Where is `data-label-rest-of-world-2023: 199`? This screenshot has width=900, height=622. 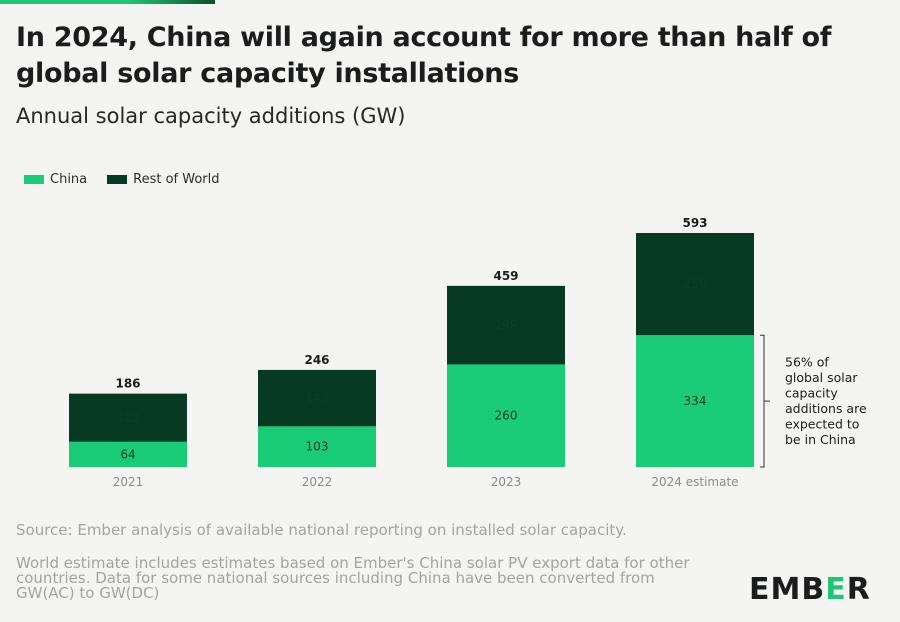 data-label-rest-of-world-2023: 199 is located at coordinates (506, 325).